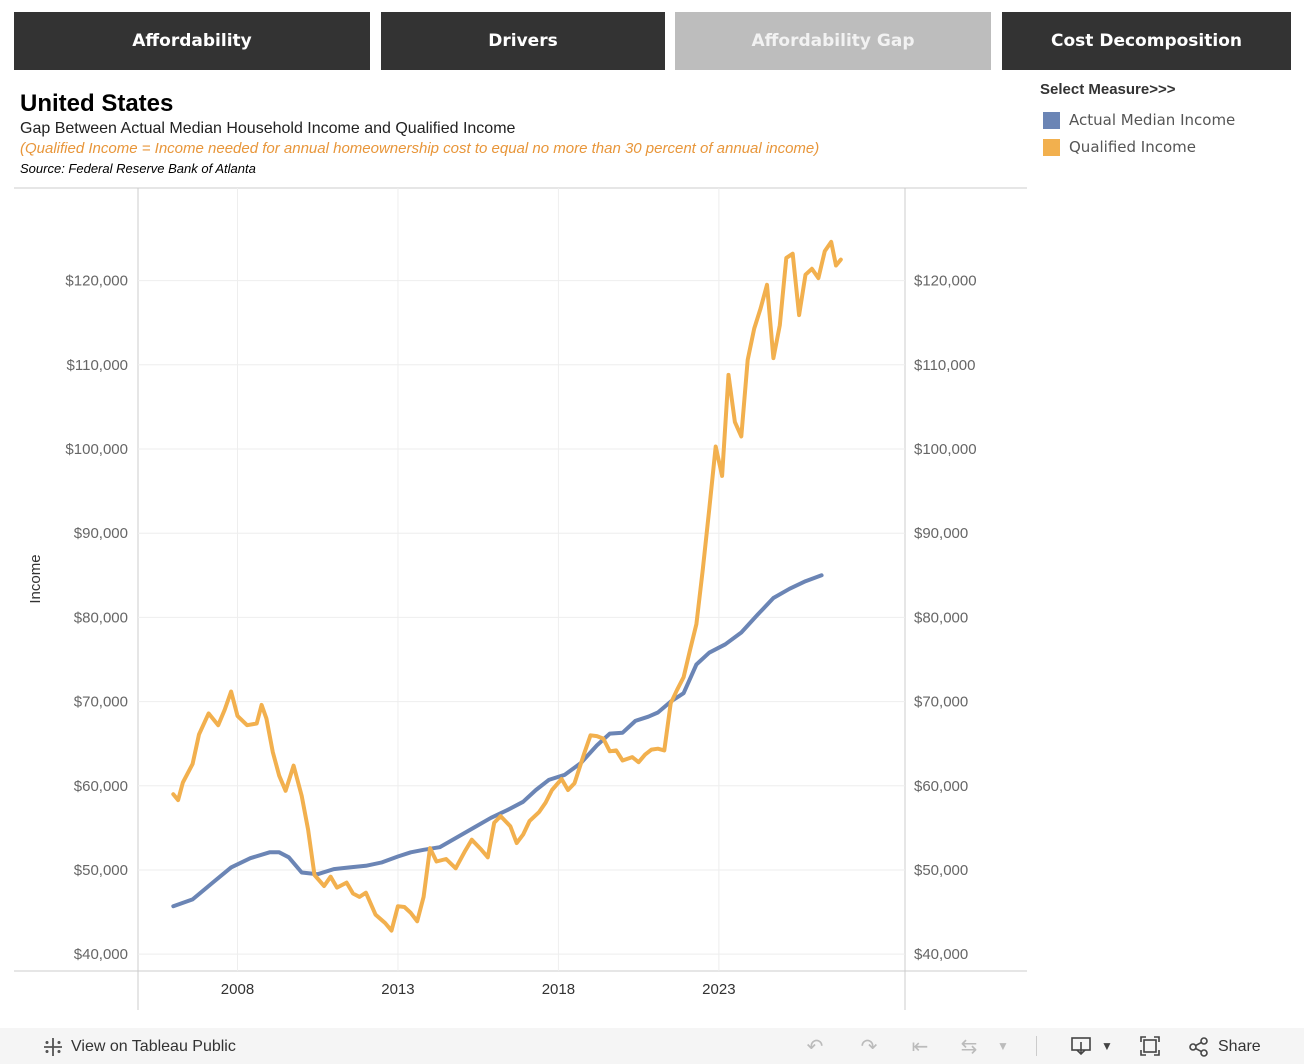 The image size is (1304, 1064). I want to click on legend-swatch-qualified-income, so click(1051, 147).